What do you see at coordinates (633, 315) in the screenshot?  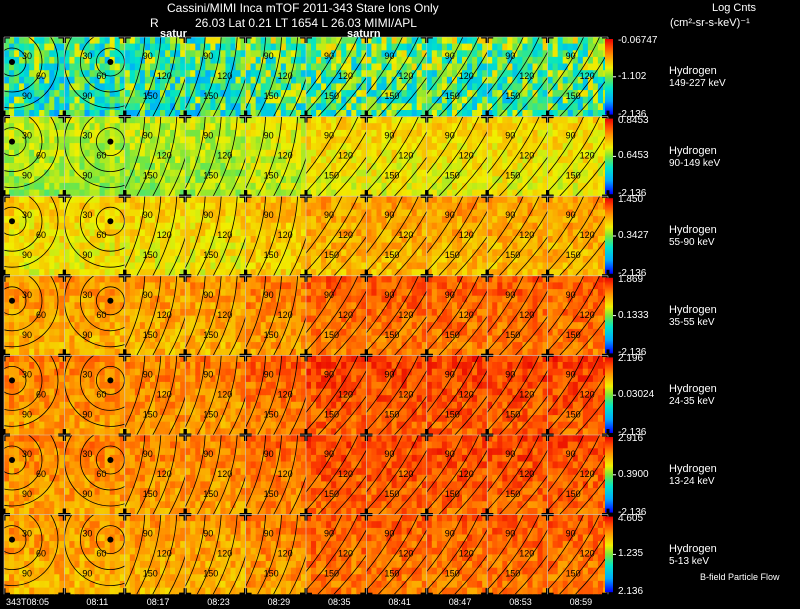 I see `colorbar-mid-label: 0.1333` at bounding box center [633, 315].